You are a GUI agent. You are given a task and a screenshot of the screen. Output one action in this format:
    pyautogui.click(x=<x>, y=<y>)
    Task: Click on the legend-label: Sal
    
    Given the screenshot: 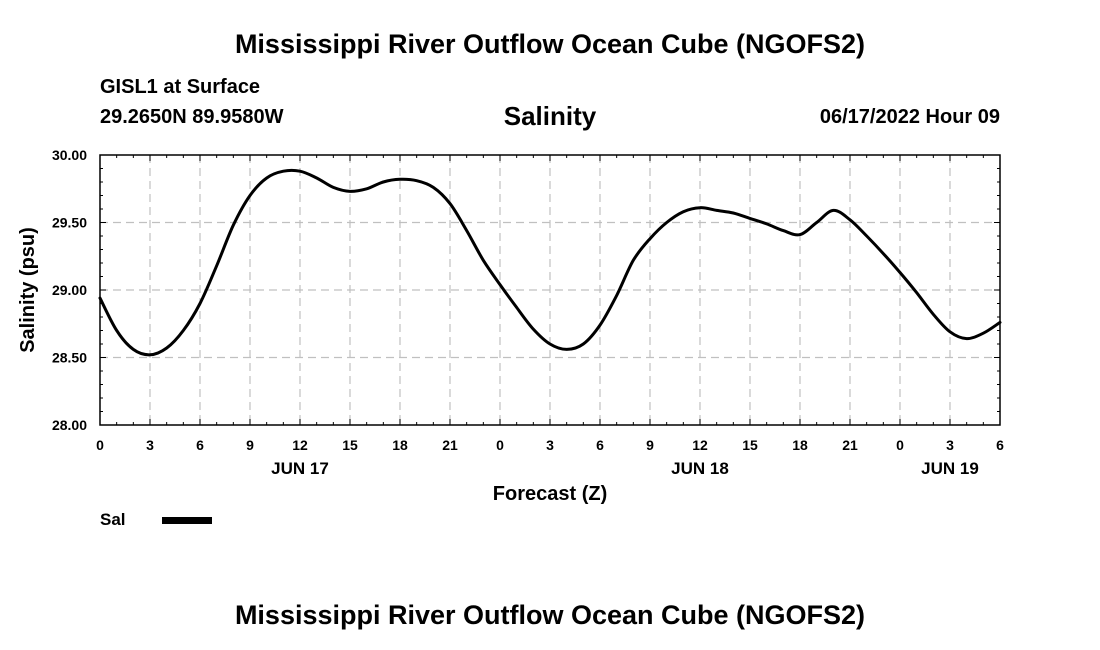 What is the action you would take?
    pyautogui.click(x=113, y=519)
    